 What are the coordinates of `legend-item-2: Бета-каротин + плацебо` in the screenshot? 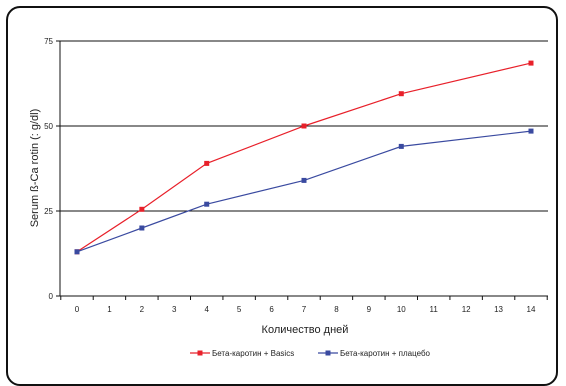 It's located at (374, 353).